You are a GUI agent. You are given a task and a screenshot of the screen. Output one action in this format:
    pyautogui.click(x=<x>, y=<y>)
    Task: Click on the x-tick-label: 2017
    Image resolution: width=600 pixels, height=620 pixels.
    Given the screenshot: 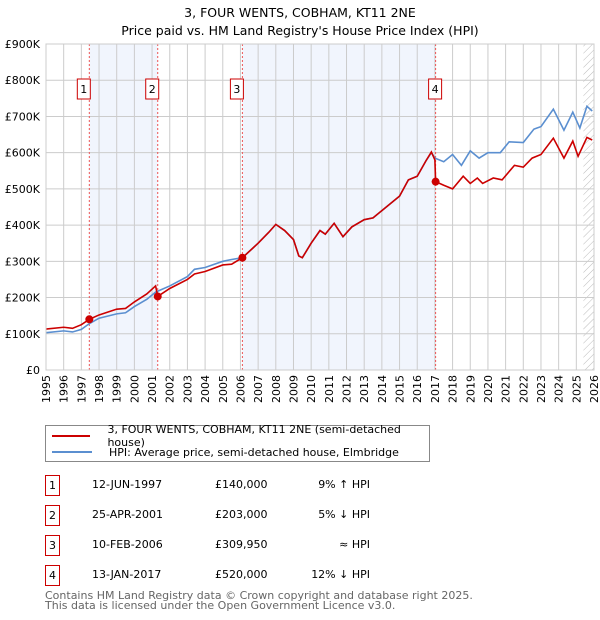 What is the action you would take?
    pyautogui.click(x=435, y=389)
    